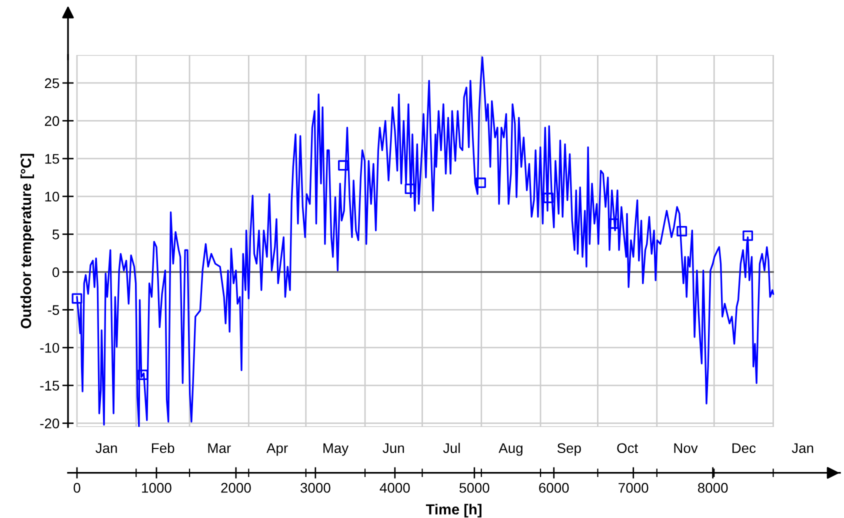  I want to click on y-tick-label: -20, so click(50, 423).